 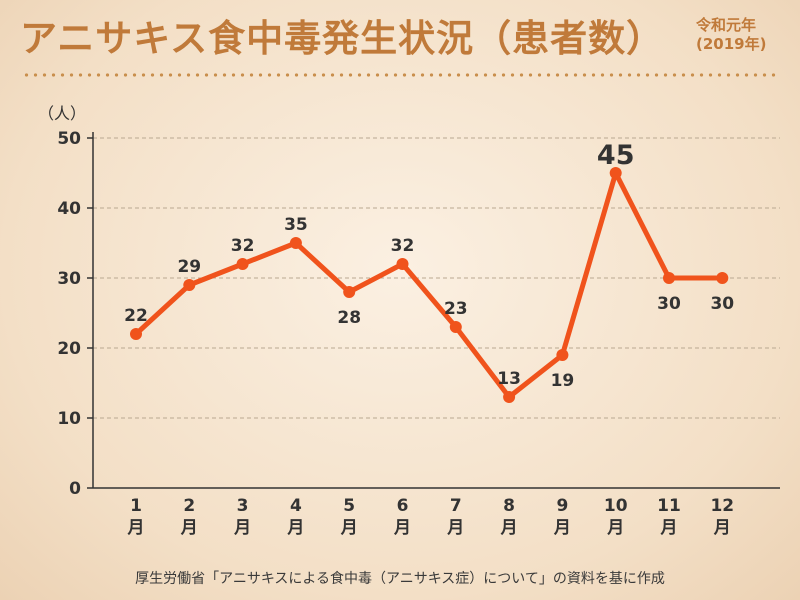 What do you see at coordinates (136, 506) in the screenshot?
I see `x-tick-label-number: 1` at bounding box center [136, 506].